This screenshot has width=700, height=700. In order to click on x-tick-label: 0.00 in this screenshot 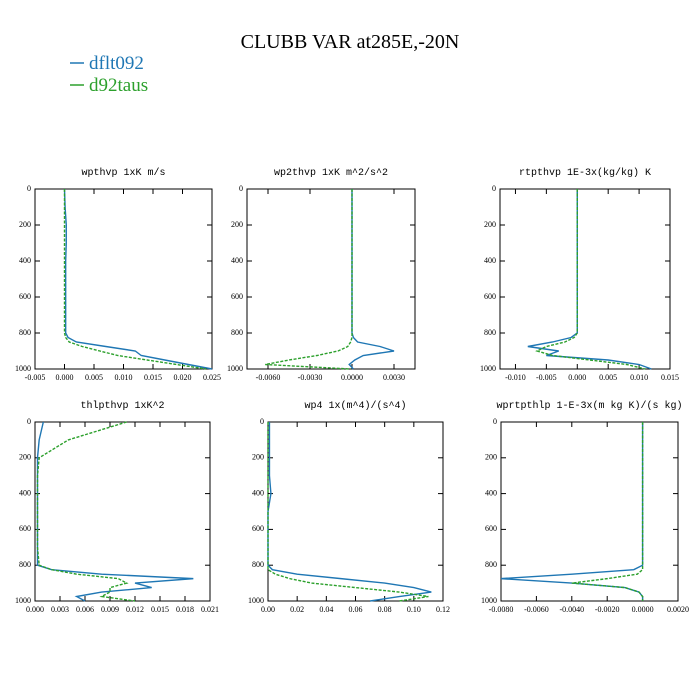, I will do `click(268, 609)`.